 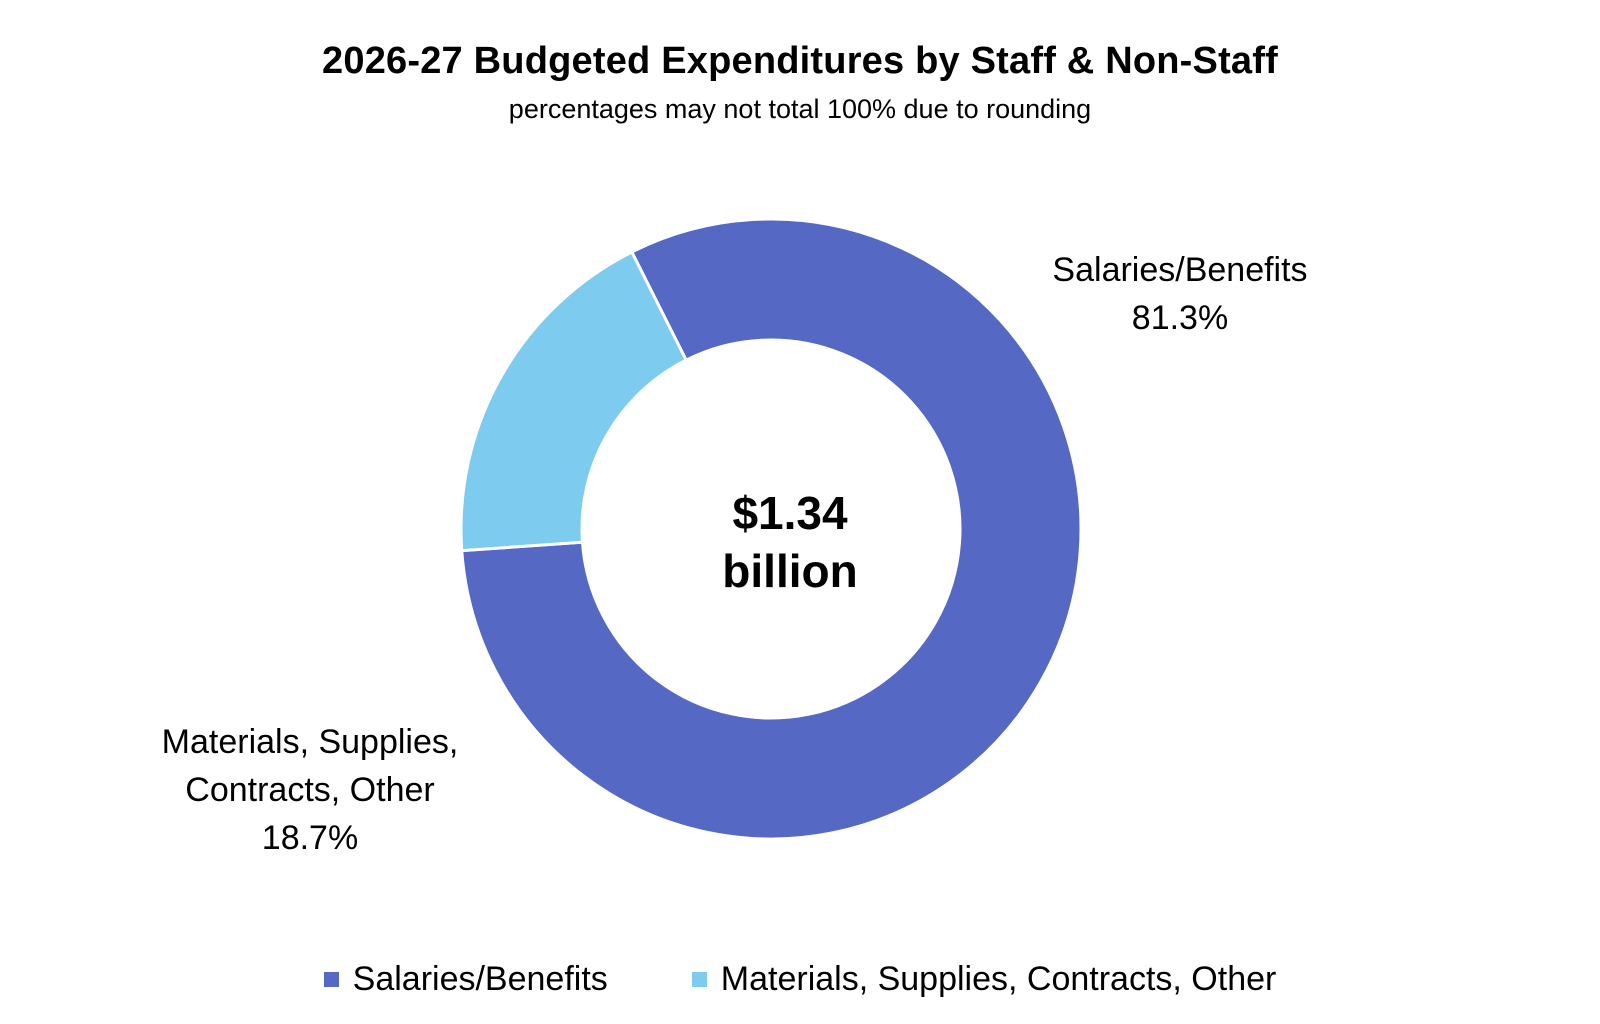 I want to click on legend-item-salaries-benefits: Salaries/Benefits, so click(x=465, y=979).